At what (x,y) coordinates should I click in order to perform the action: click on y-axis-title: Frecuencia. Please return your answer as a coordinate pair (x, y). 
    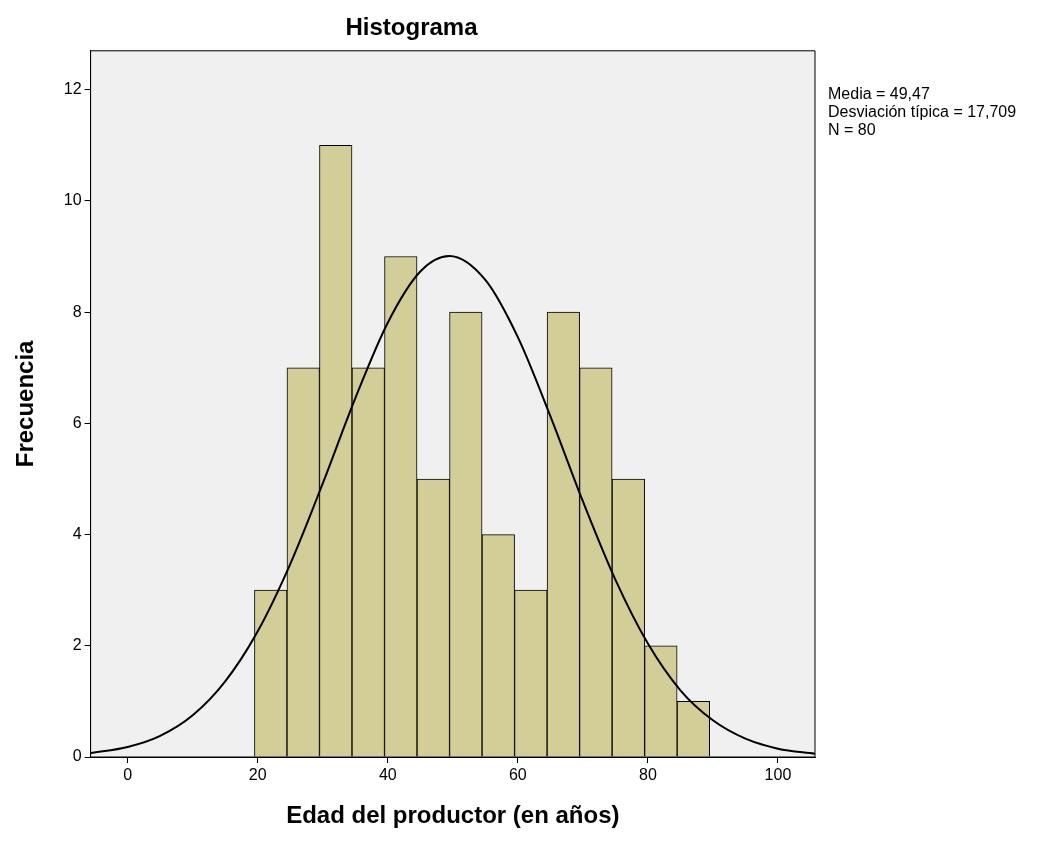
    Looking at the image, I should click on (25, 403).